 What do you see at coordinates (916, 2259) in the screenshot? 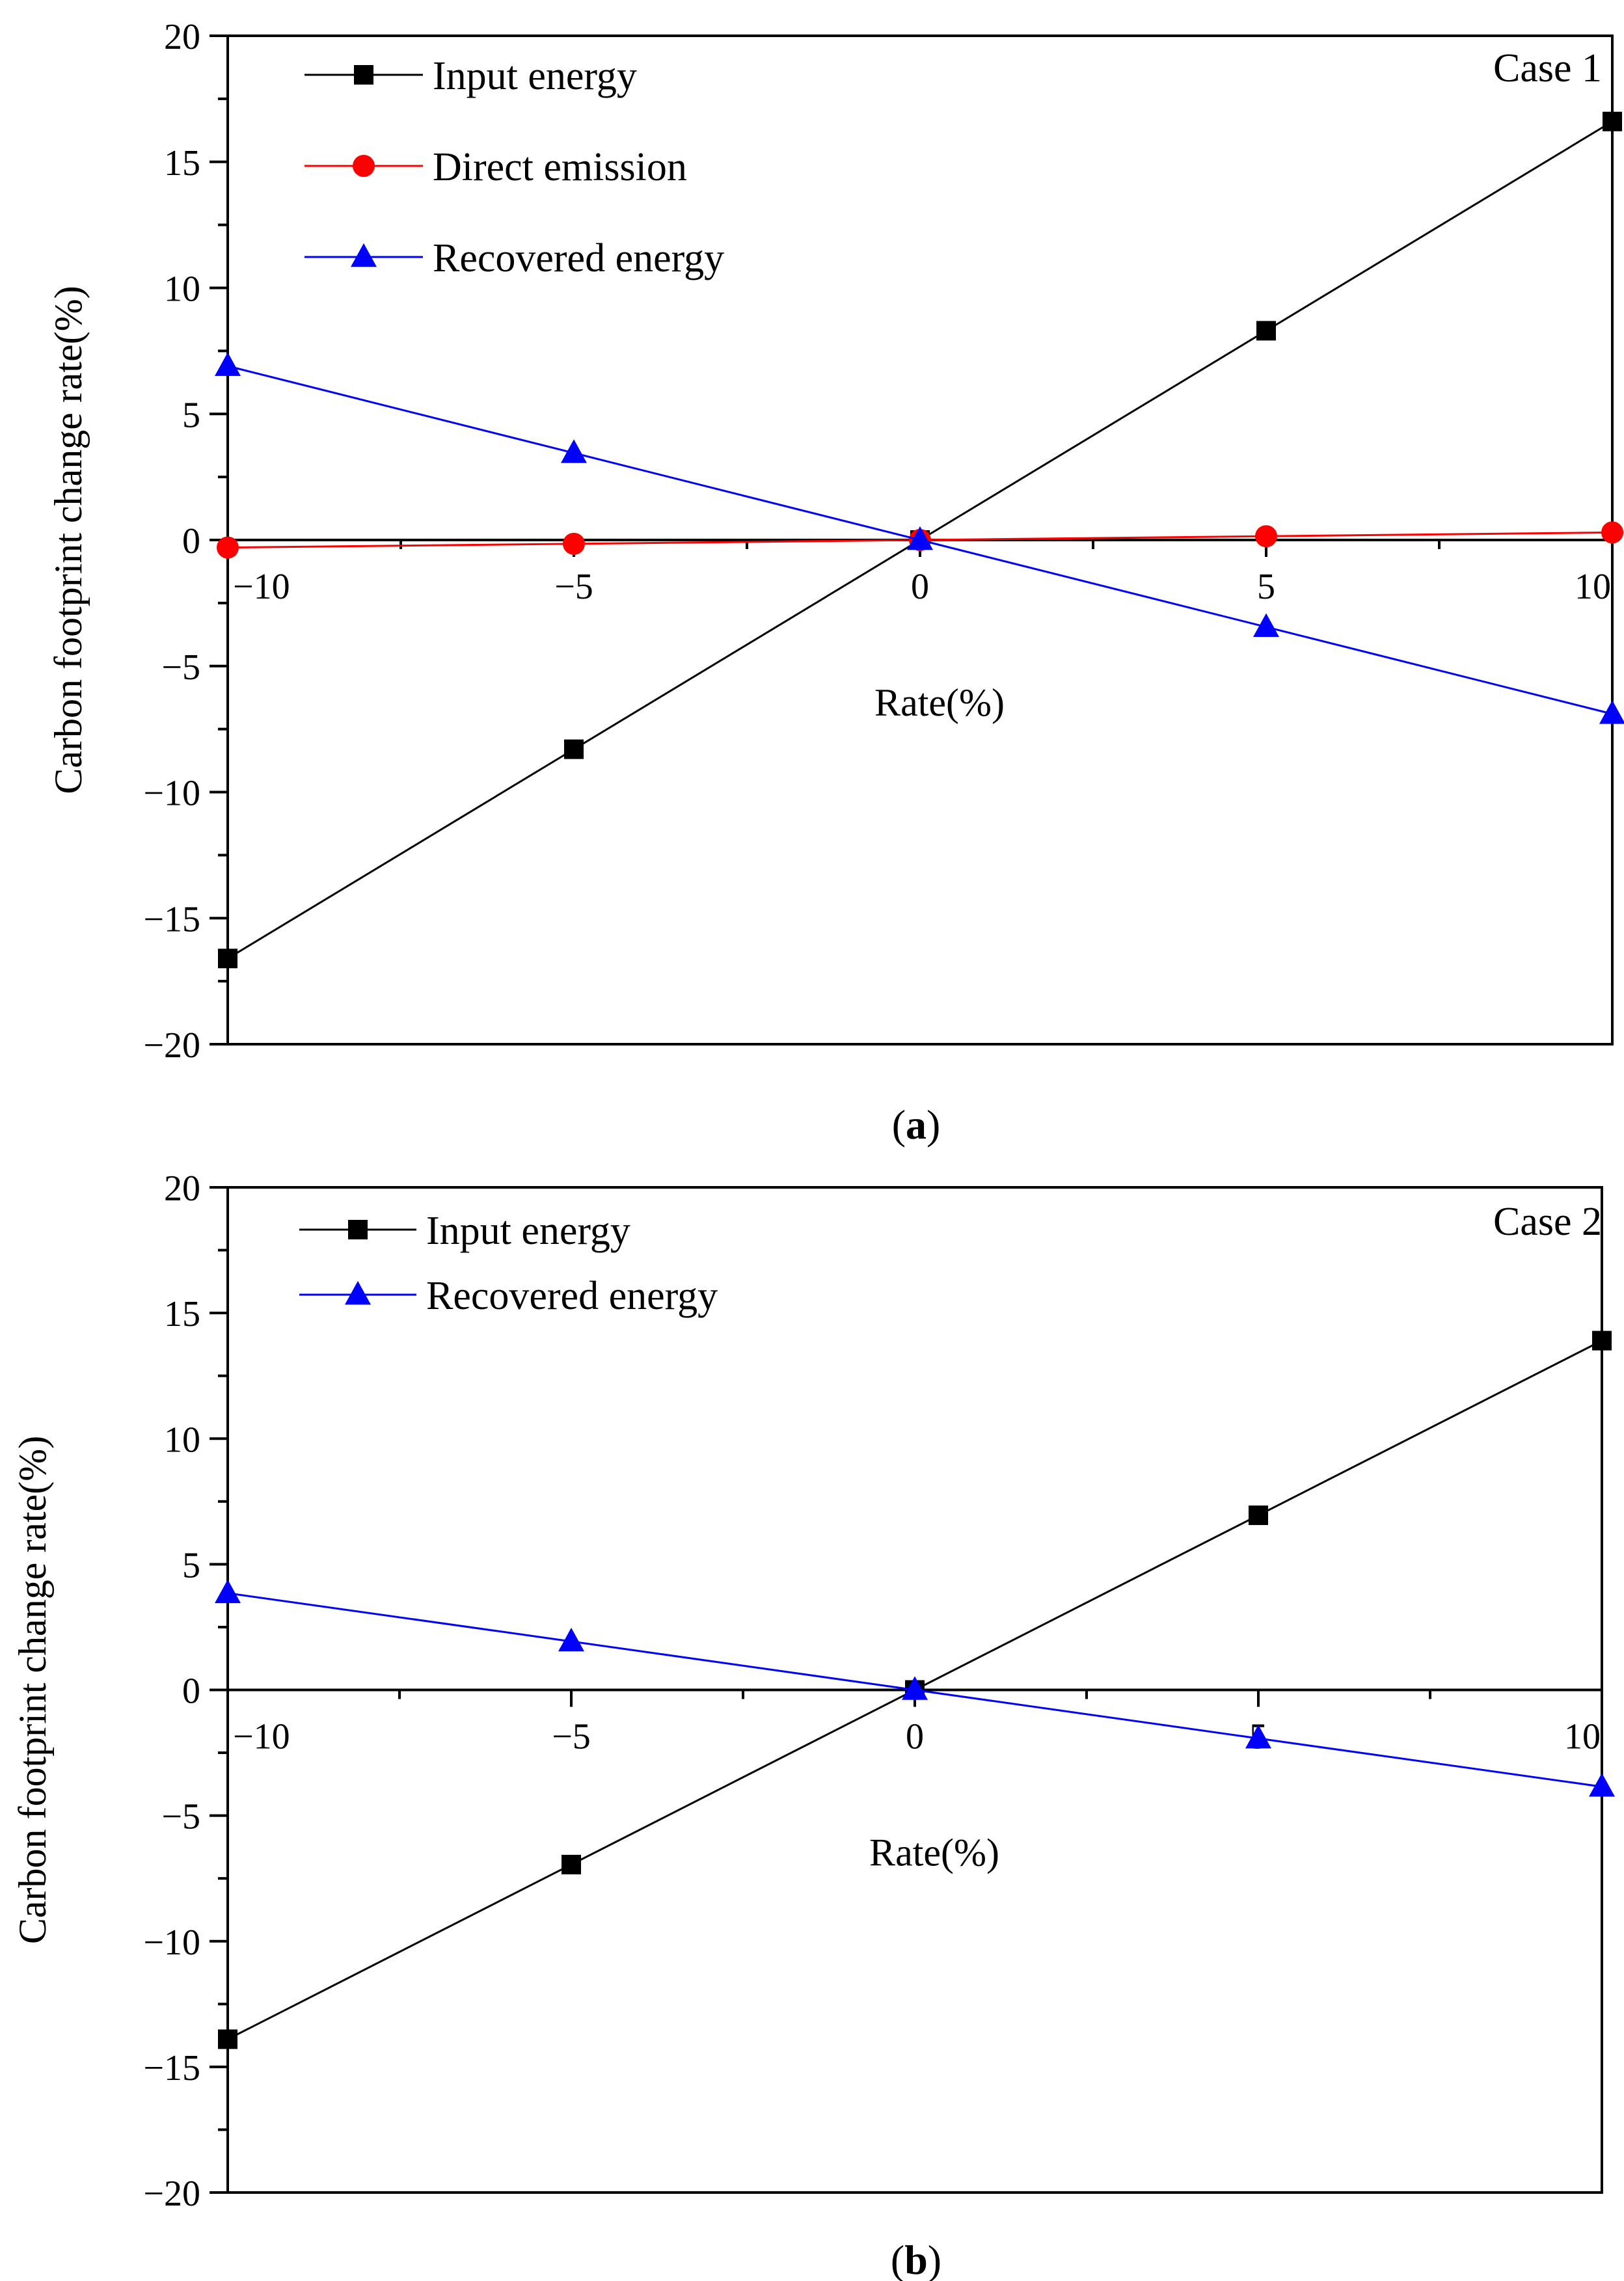
I see `panel-caption: (b)` at bounding box center [916, 2259].